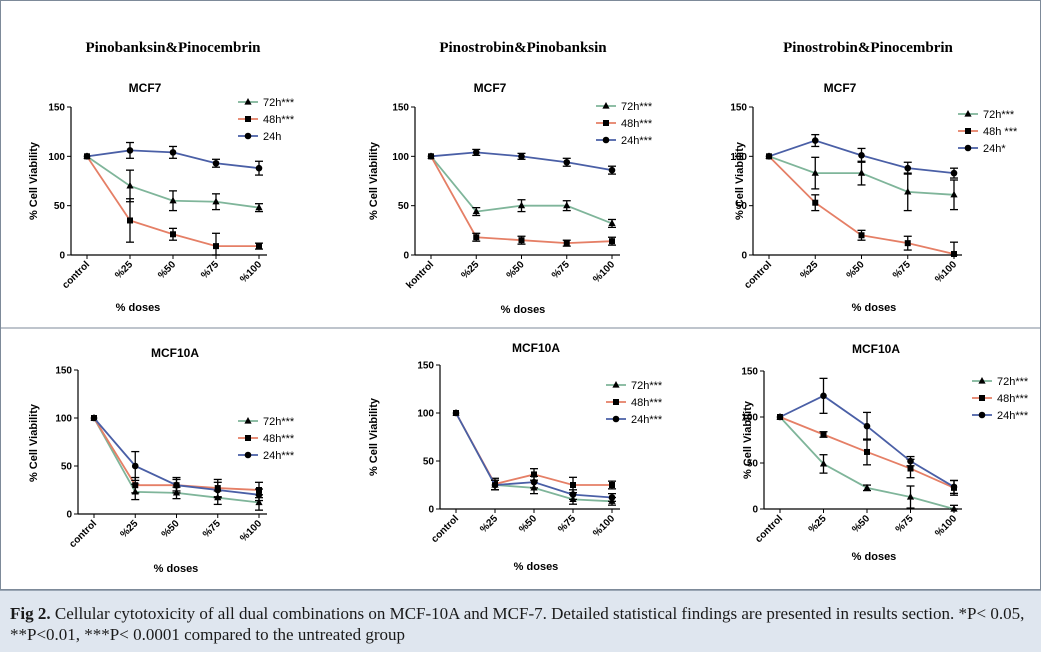 This screenshot has width=1041, height=652. I want to click on chart-title: MCF7, so click(840, 88).